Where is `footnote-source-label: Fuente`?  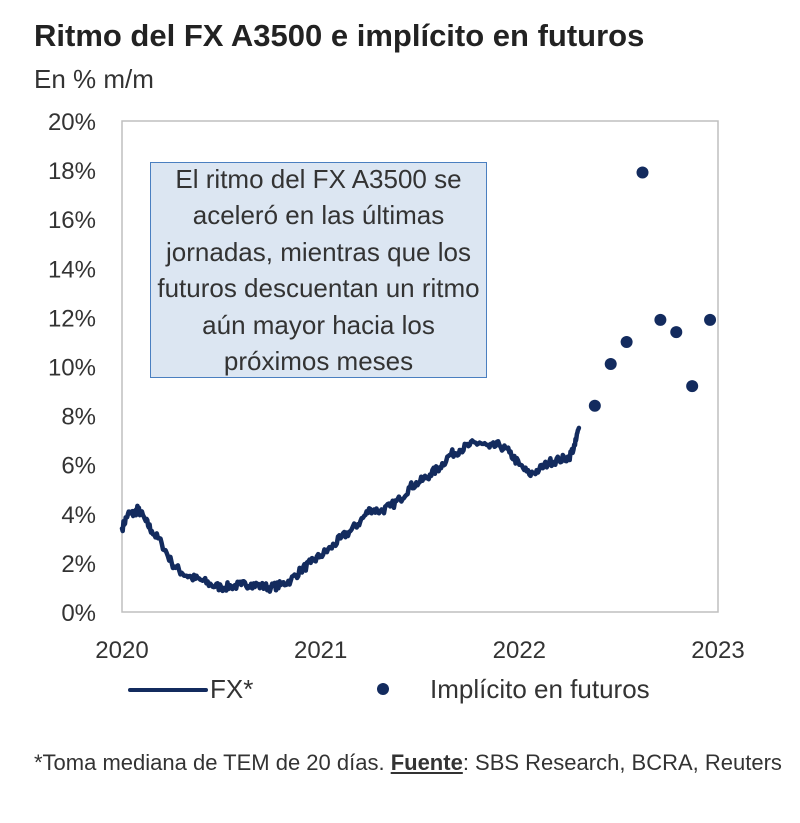
footnote-source-label: Fuente is located at coordinates (426, 762).